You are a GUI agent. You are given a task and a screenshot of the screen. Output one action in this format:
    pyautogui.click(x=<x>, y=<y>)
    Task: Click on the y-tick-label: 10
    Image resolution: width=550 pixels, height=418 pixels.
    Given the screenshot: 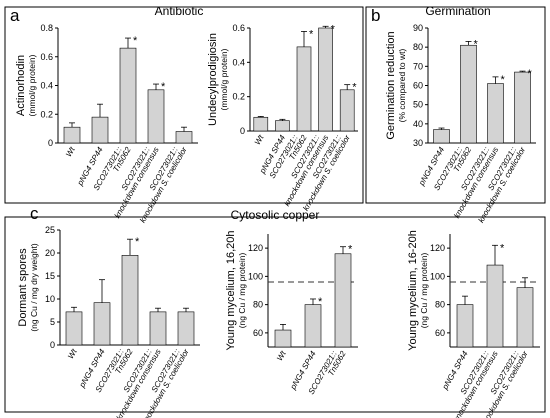 What is the action you would take?
    pyautogui.click(x=50, y=299)
    